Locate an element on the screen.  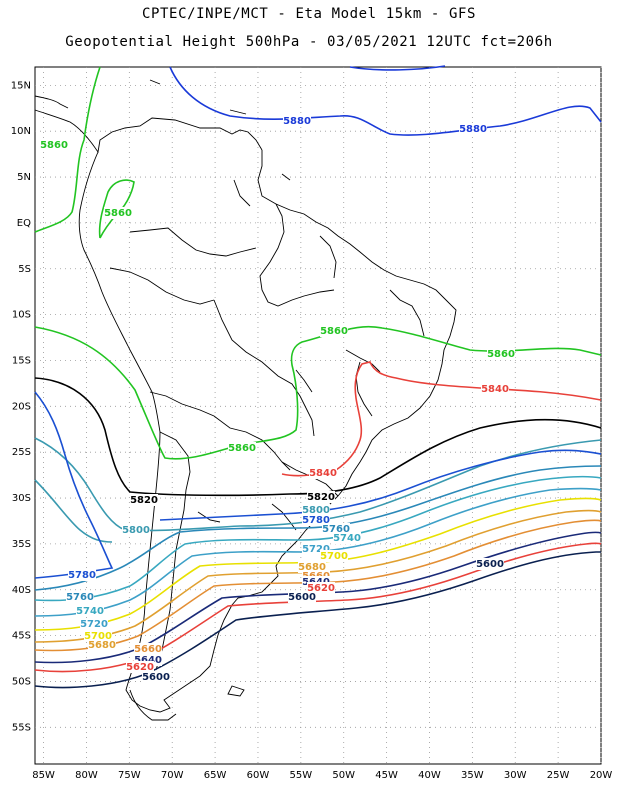
lat-tick-label: EQ is located at coordinates (24, 223).